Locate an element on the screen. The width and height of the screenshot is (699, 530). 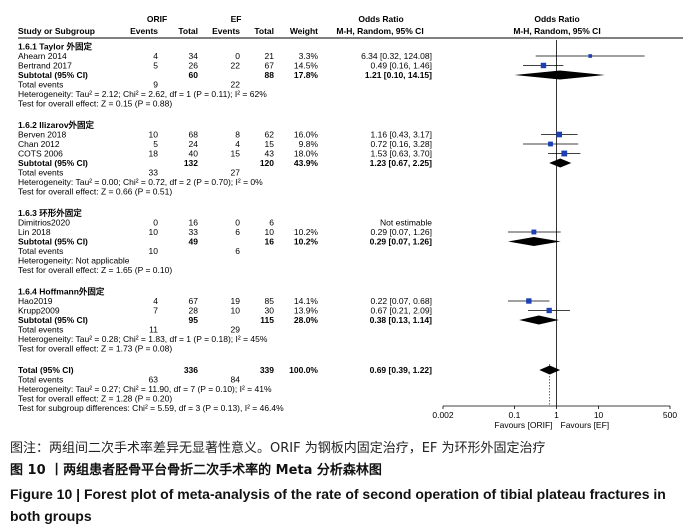
study-label: Lin 2018 is located at coordinates (34, 232).